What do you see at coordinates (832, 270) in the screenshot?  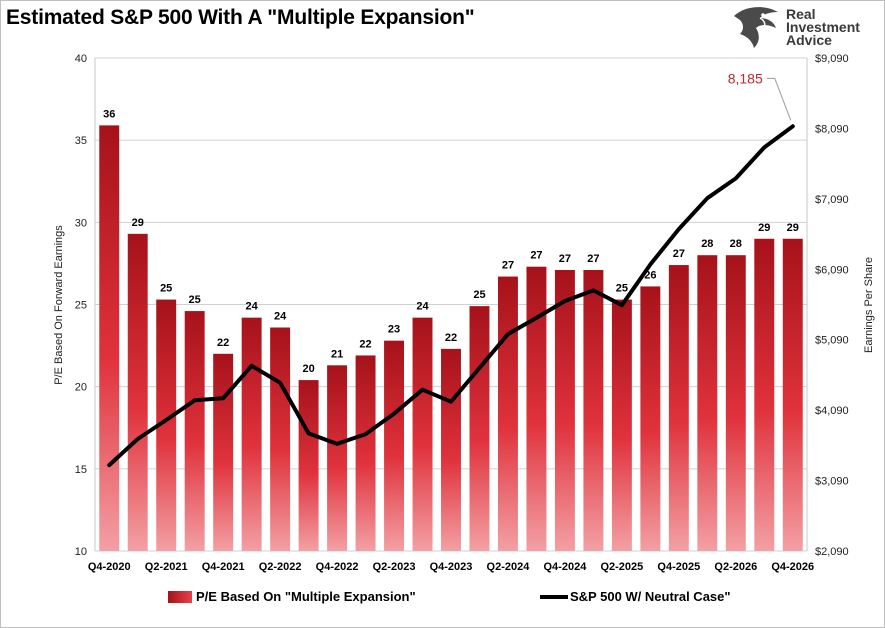 I see `right-tick-label: $6,090` at bounding box center [832, 270].